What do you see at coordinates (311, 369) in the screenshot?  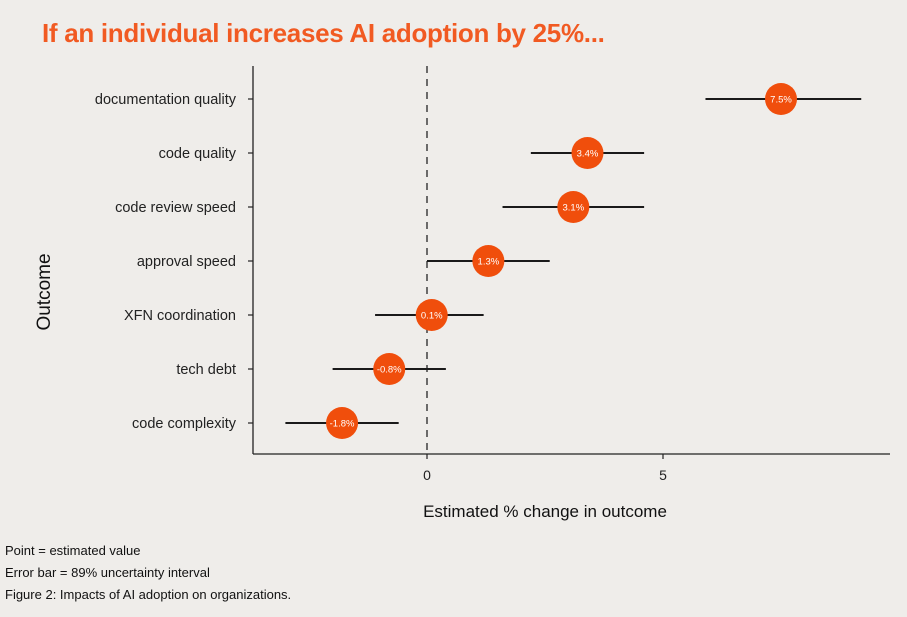 I see `data-row: tech debt -0.8%` at bounding box center [311, 369].